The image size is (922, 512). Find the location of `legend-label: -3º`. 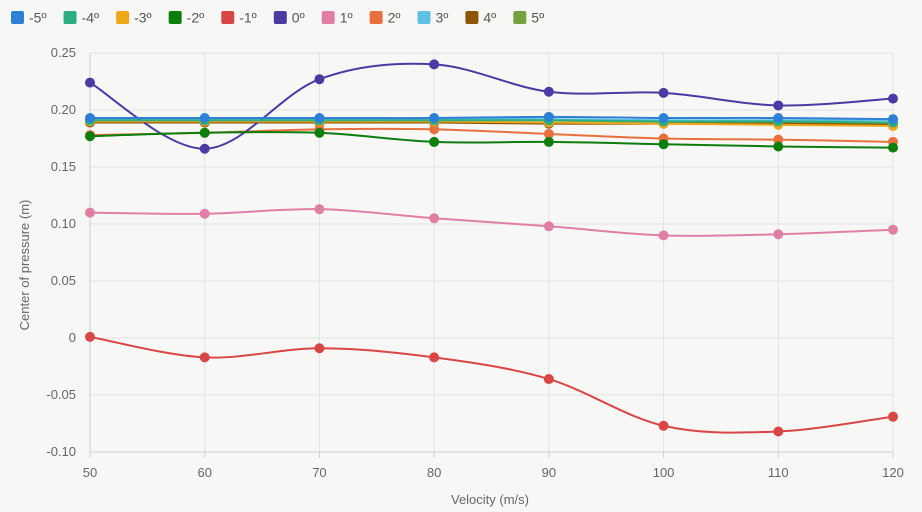

legend-label: -3º is located at coordinates (143, 18).